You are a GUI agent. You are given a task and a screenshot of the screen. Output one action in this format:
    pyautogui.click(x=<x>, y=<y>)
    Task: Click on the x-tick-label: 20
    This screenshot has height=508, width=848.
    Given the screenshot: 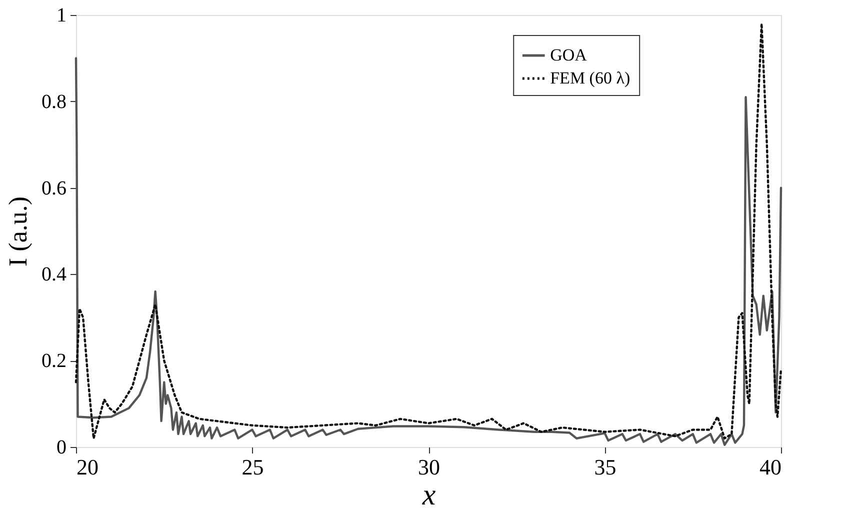 What is the action you would take?
    pyautogui.click(x=87, y=467)
    